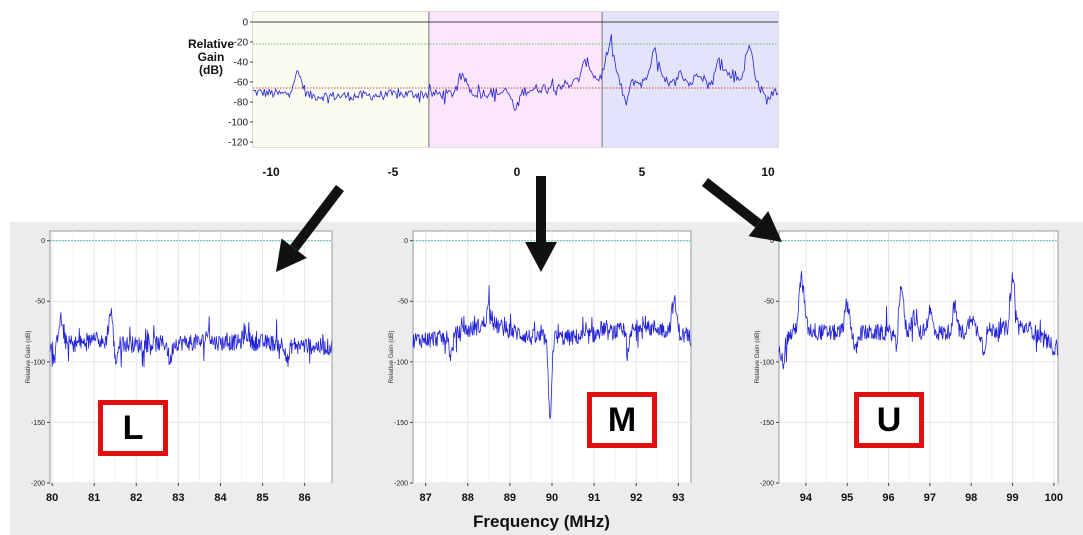  What do you see at coordinates (305, 498) in the screenshot?
I see `x-tick-label: 86` at bounding box center [305, 498].